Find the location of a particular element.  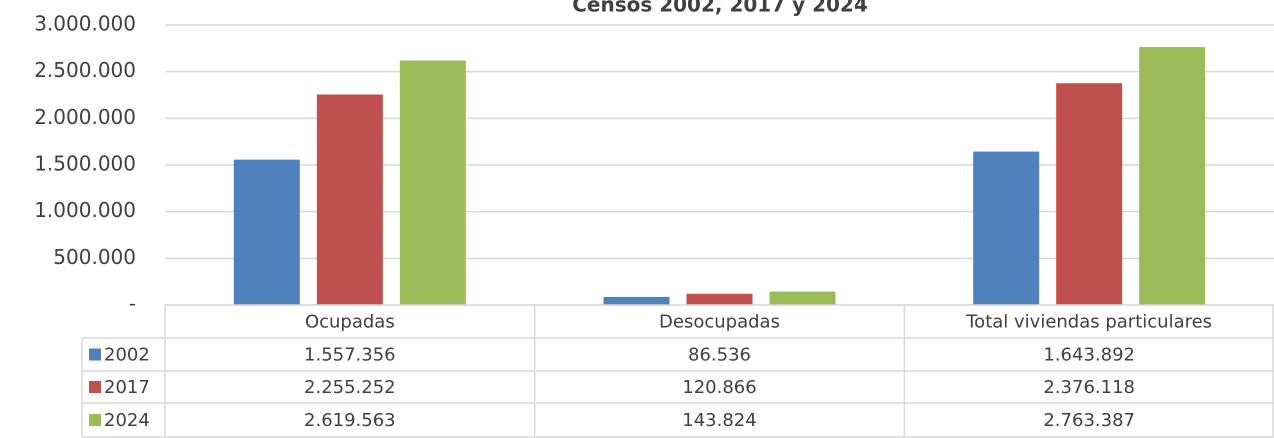

y-tick-label: 500.000 is located at coordinates (94, 257).